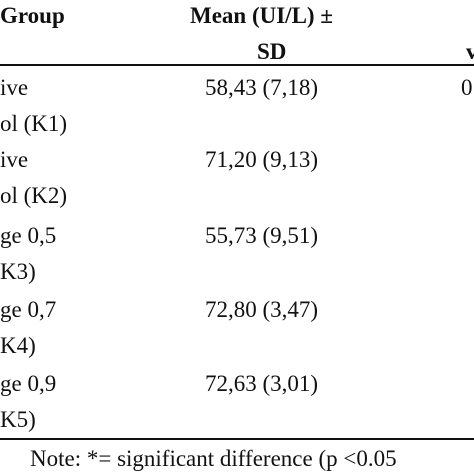 This screenshot has height=474, width=474. What do you see at coordinates (34, 195) in the screenshot?
I see `row-group-line2: ol (K2)` at bounding box center [34, 195].